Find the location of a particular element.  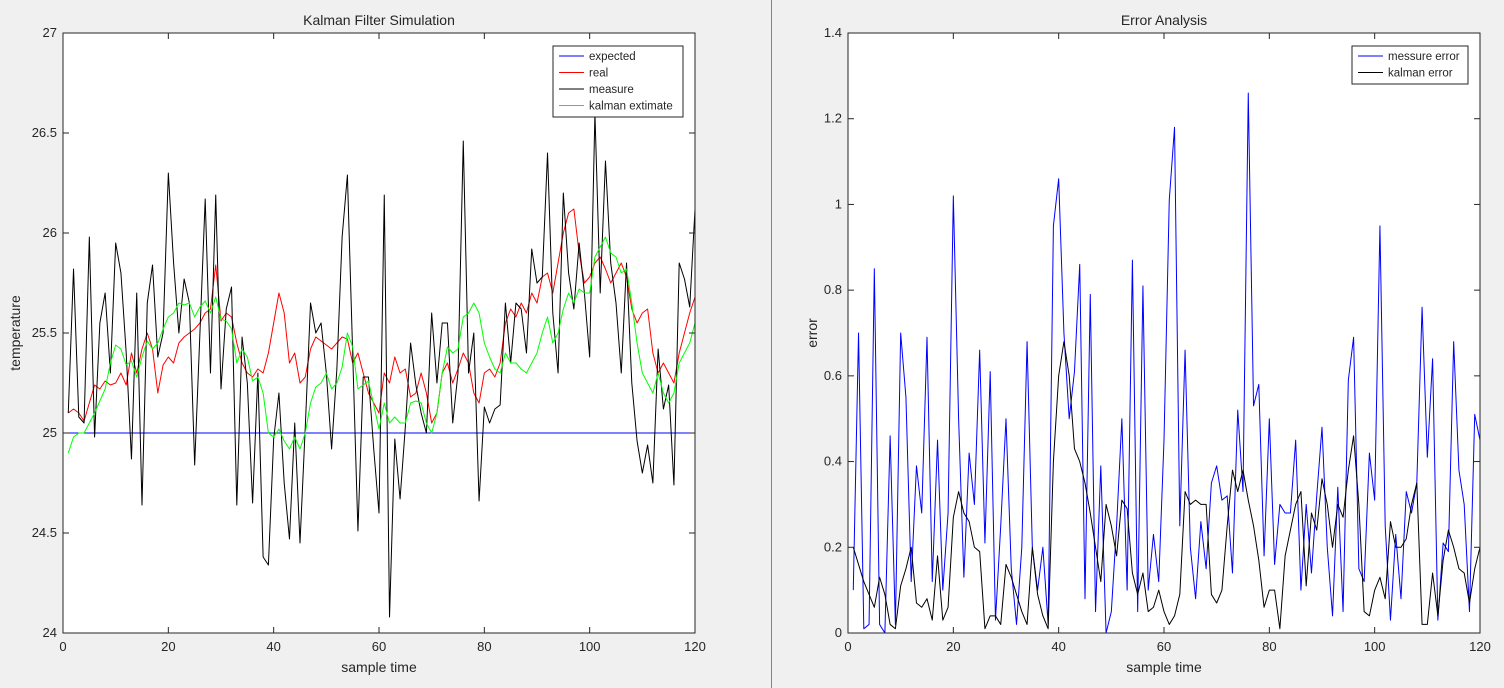

legend-entry-measure: measure is located at coordinates (611, 90).